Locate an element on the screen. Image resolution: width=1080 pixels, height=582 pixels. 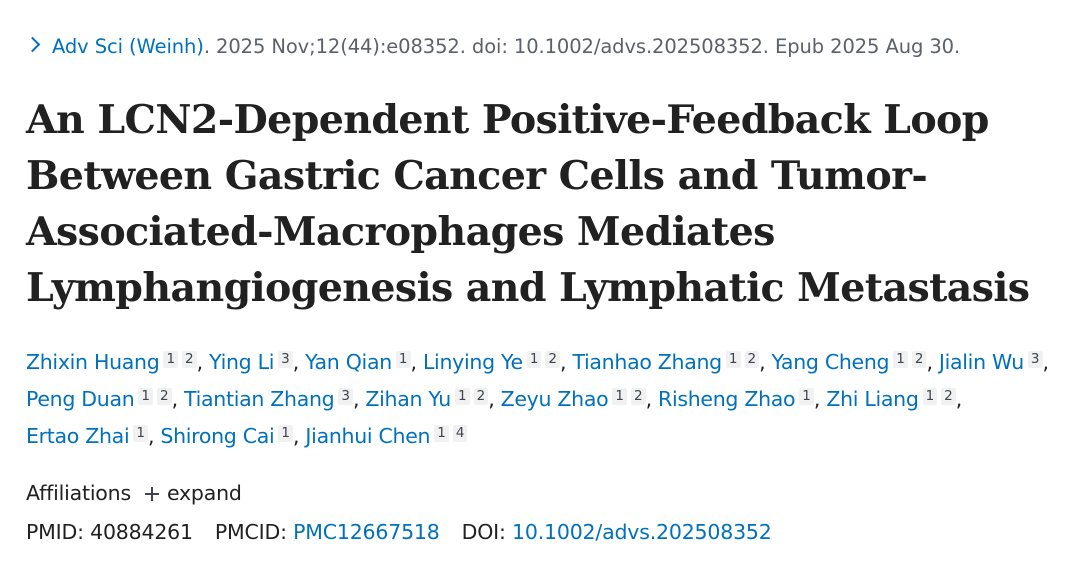
author-name-link: Risheng Zhao is located at coordinates (727, 399).